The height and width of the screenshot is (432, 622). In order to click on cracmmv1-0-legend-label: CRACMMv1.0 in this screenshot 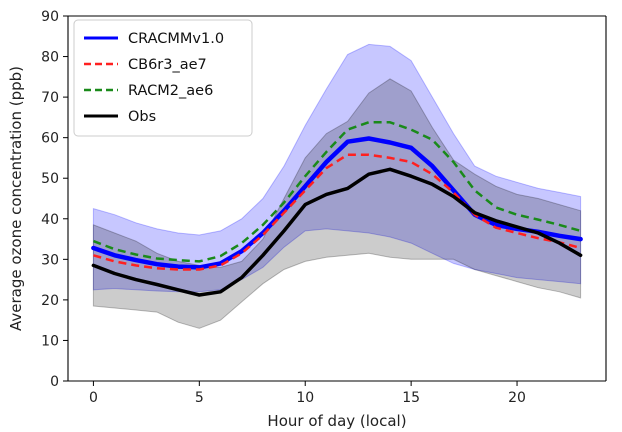, I will do `click(176, 39)`.